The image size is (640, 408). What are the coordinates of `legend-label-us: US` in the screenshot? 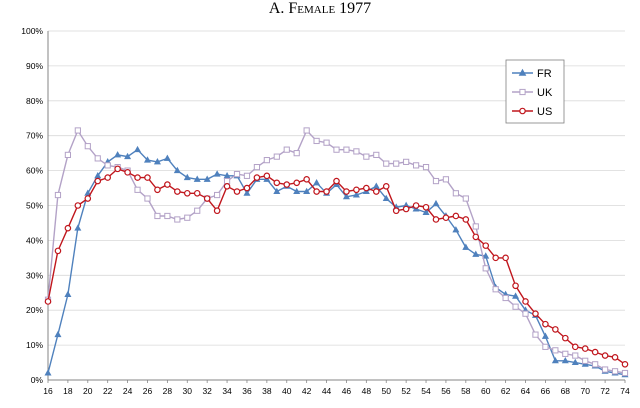 It's located at (544, 112).